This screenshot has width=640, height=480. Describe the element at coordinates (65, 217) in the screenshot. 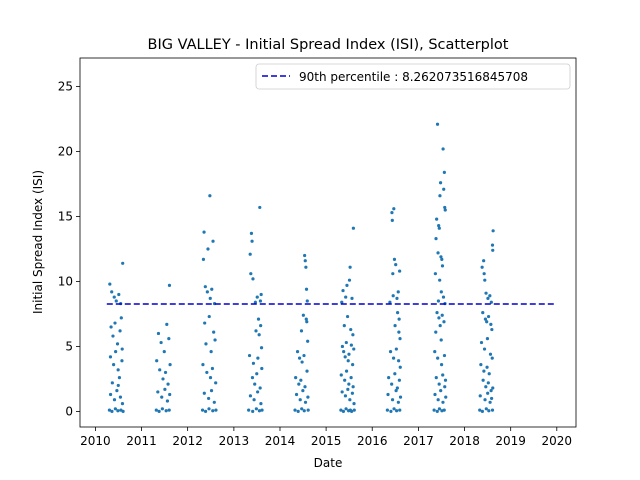

I see `y-tick-label: 15` at that location.